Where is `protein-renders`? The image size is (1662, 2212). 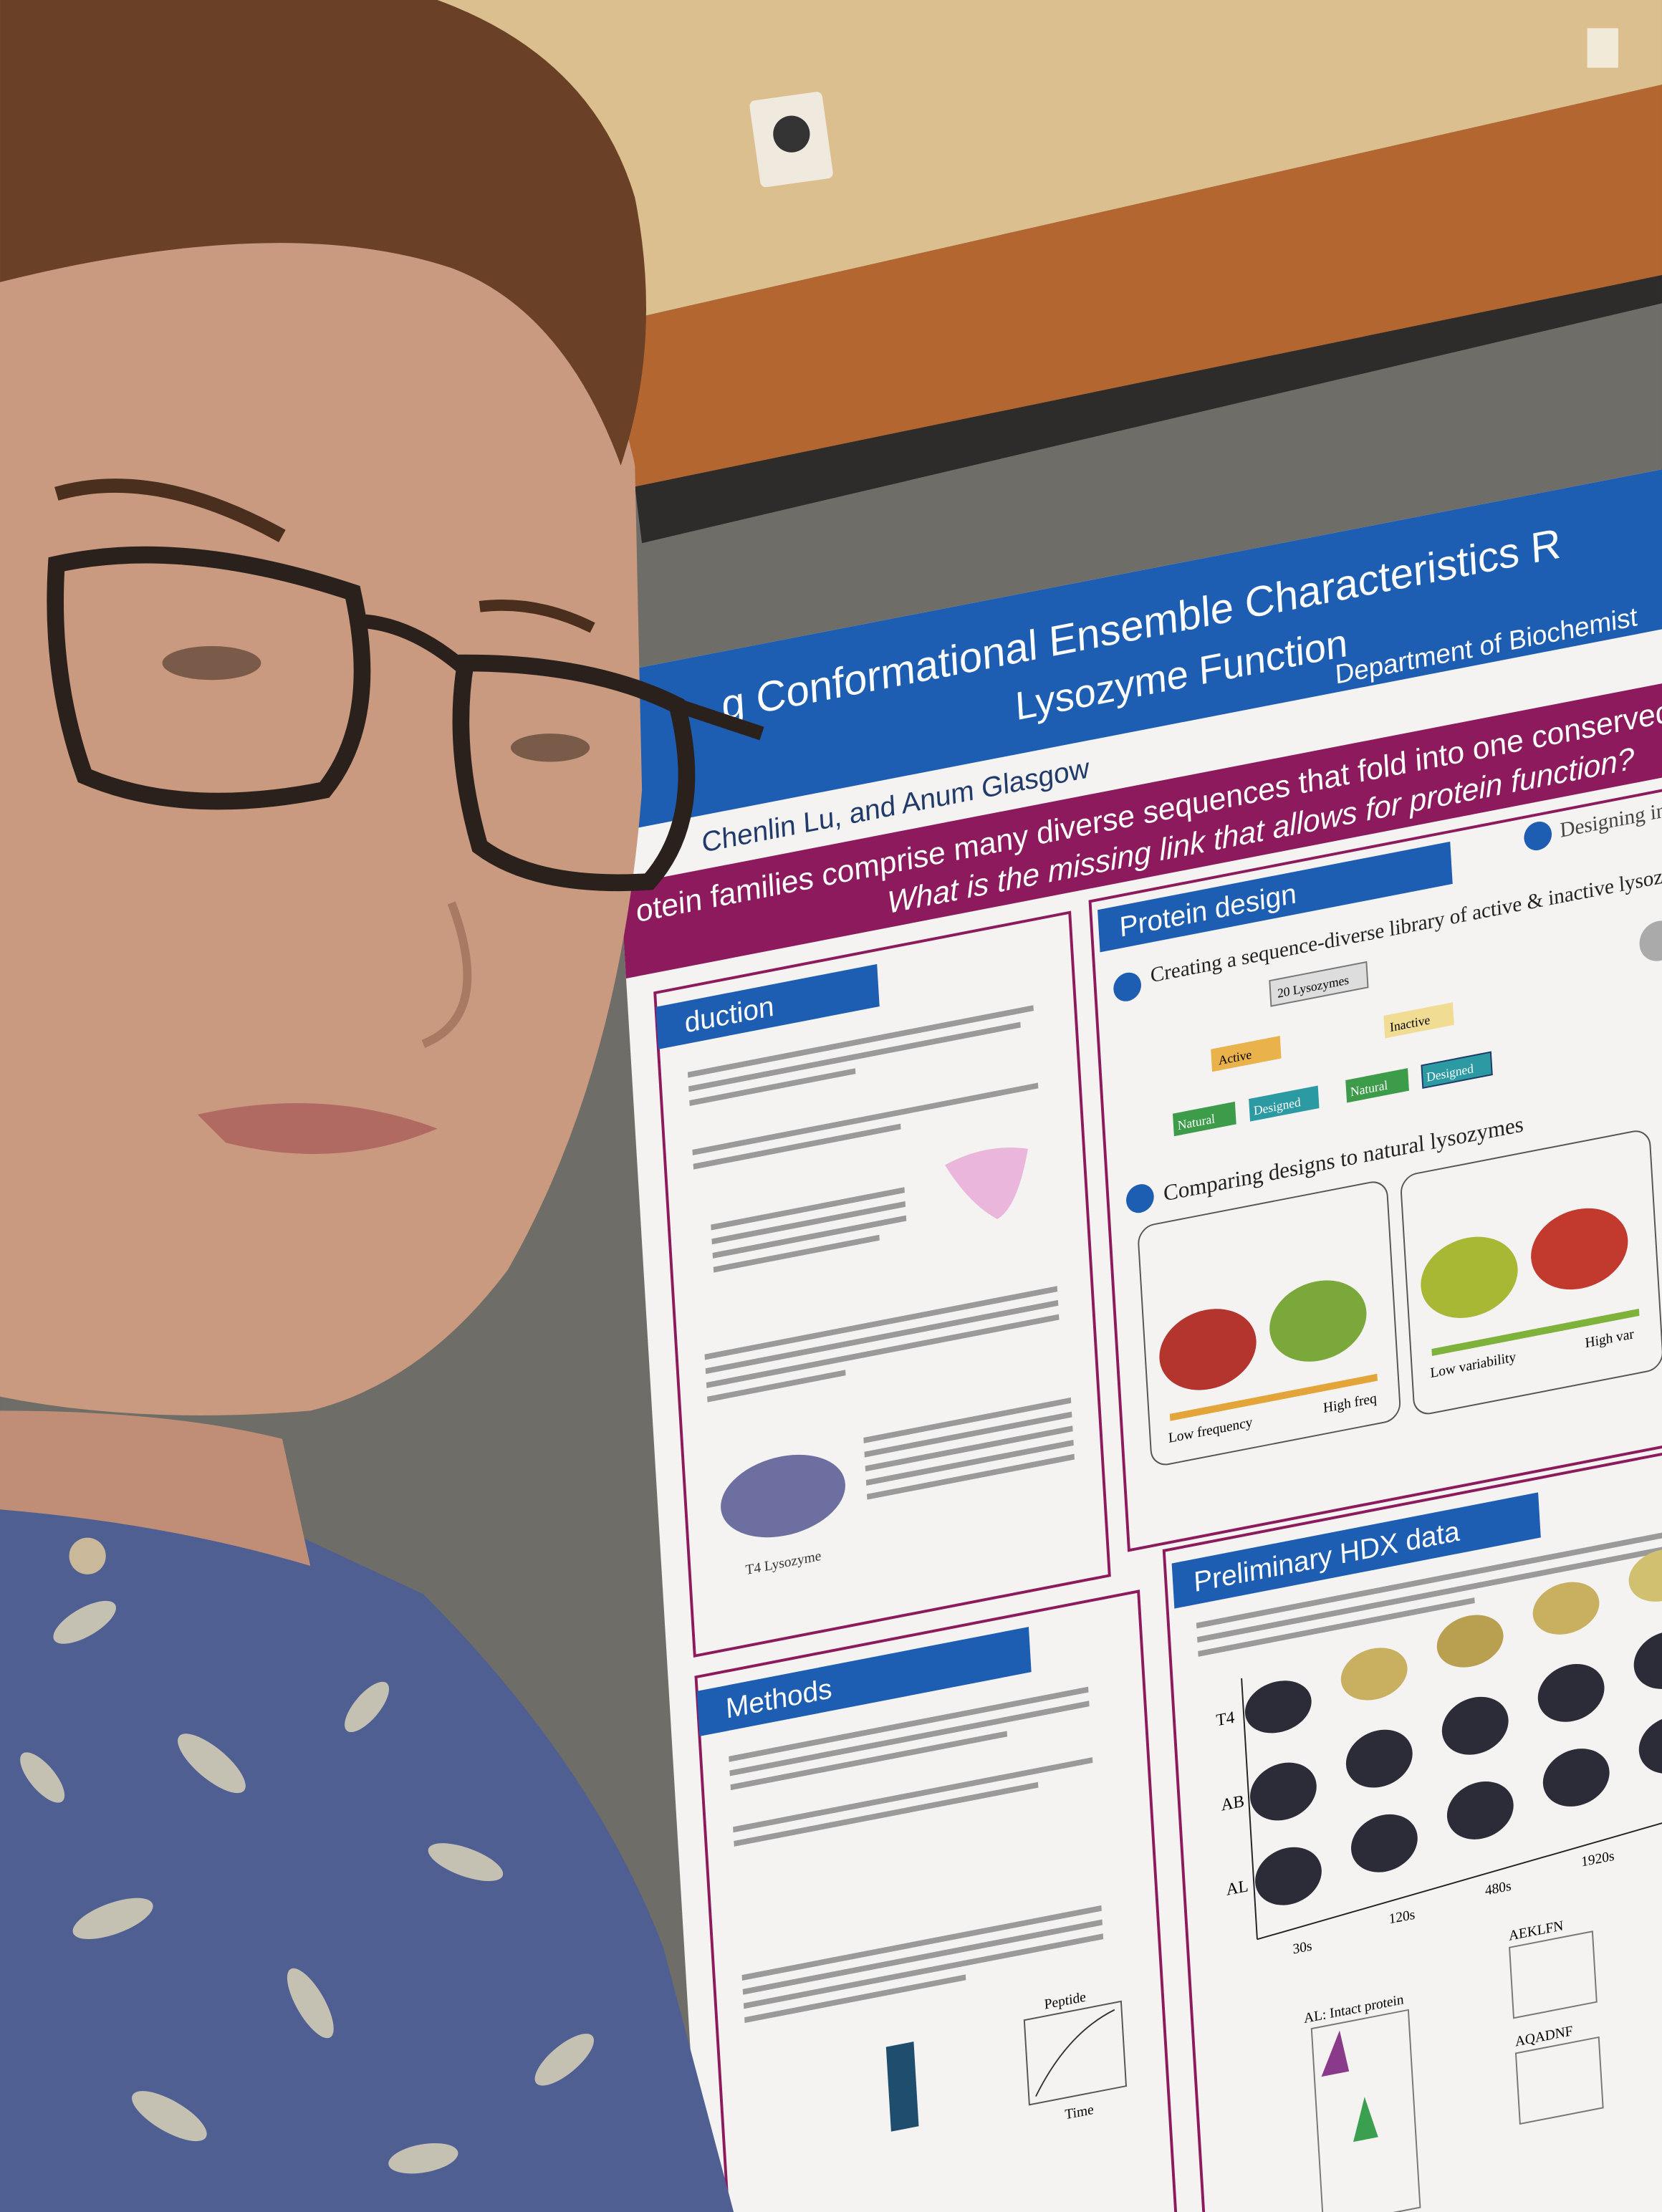 protein-renders is located at coordinates (1393, 1299).